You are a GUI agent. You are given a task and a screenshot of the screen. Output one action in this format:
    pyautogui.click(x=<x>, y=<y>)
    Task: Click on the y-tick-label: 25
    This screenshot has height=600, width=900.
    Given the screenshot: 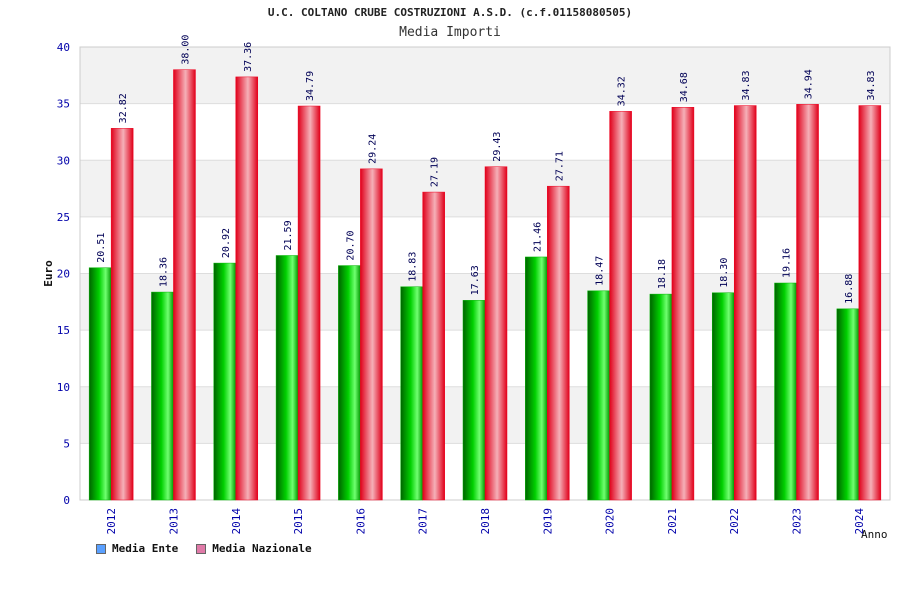 What is the action you would take?
    pyautogui.click(x=63, y=217)
    